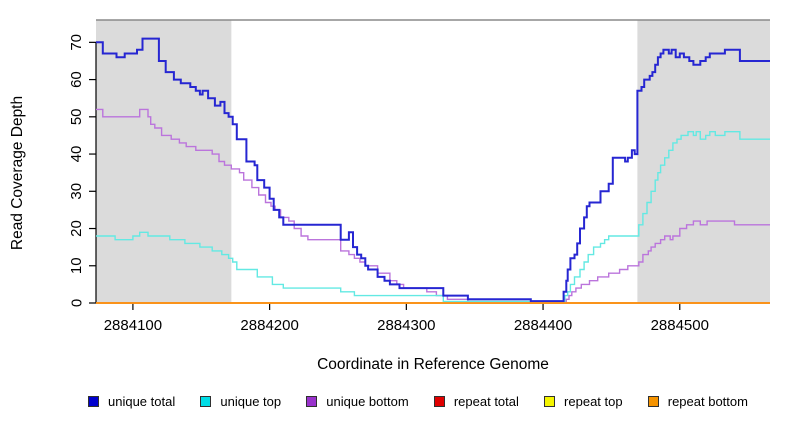  What do you see at coordinates (433, 364) in the screenshot?
I see `x-axis-title: Coordinate in Reference Genome` at bounding box center [433, 364].